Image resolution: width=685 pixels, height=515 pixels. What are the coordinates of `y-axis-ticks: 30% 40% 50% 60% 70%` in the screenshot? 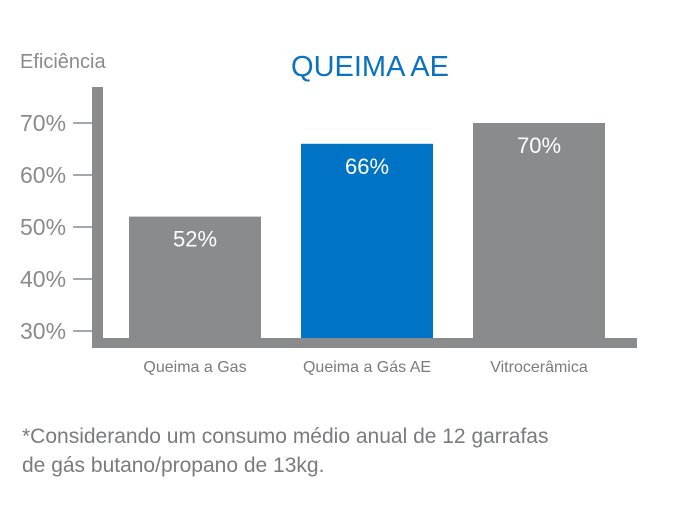 It's located at (56, 227).